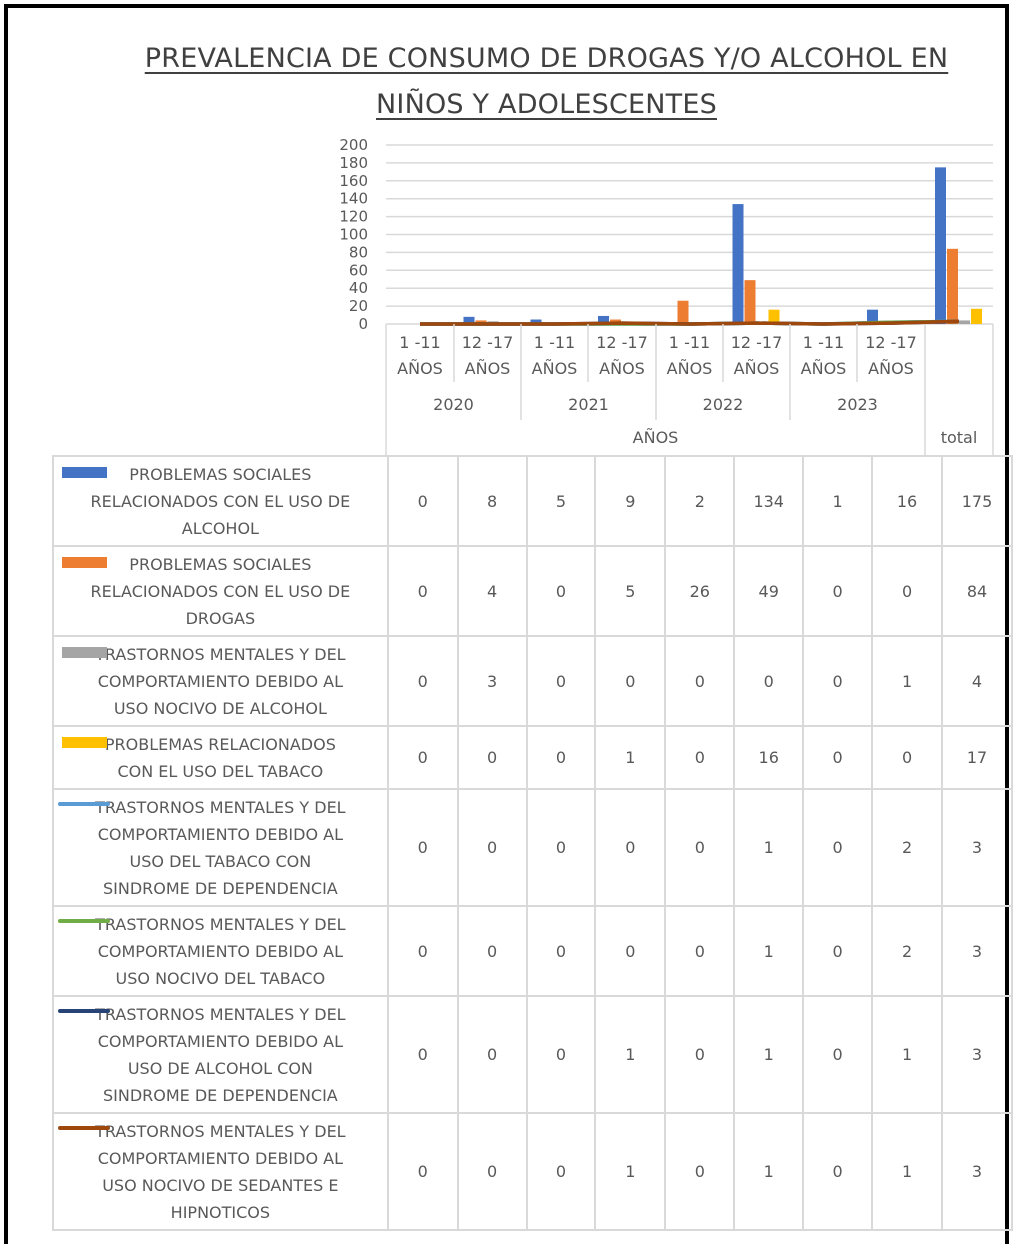  What do you see at coordinates (603, 319) in the screenshot?
I see `bar-s0-c3` at bounding box center [603, 319].